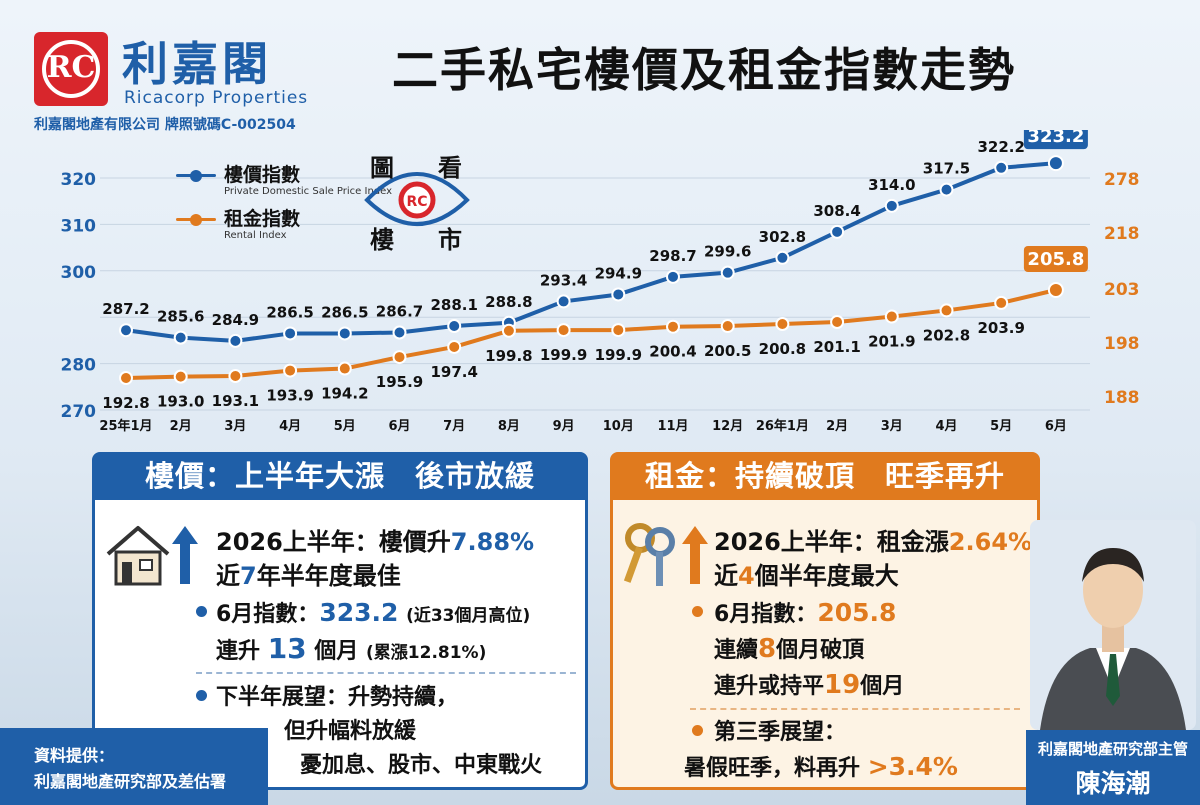 This screenshot has height=805, width=1200. I want to click on price-data-label: 323.2, so click(1055, 138).